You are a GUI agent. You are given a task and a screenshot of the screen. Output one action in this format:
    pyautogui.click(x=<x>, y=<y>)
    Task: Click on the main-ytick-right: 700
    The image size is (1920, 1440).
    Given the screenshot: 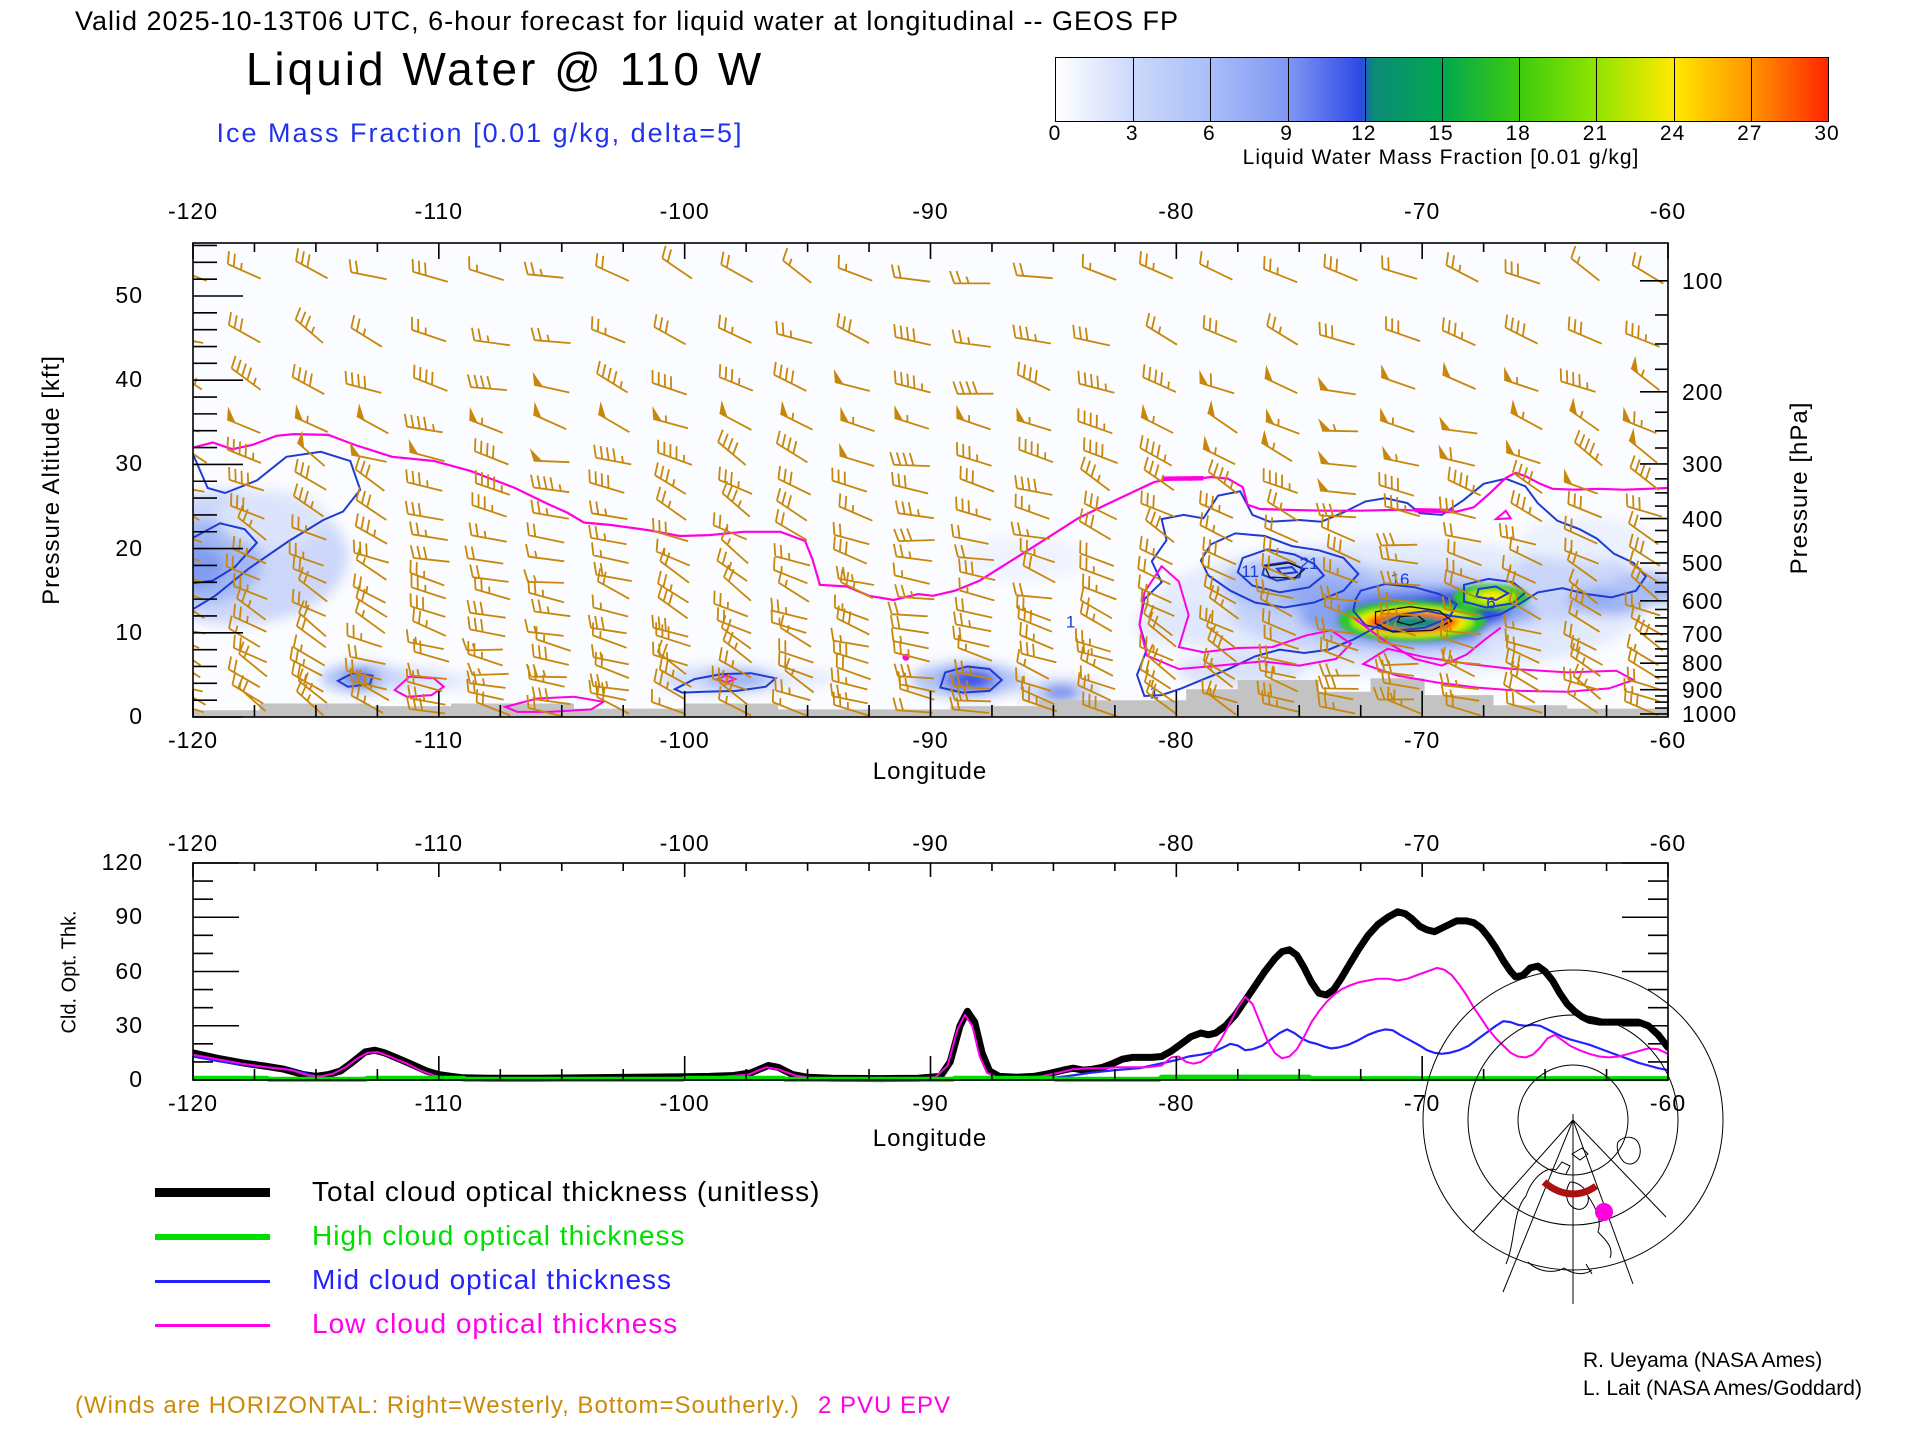 What is the action you would take?
    pyautogui.click(x=1703, y=633)
    